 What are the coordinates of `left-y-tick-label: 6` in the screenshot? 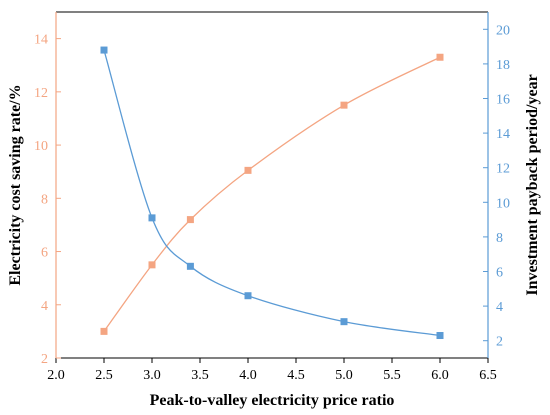 It's located at (44, 253).